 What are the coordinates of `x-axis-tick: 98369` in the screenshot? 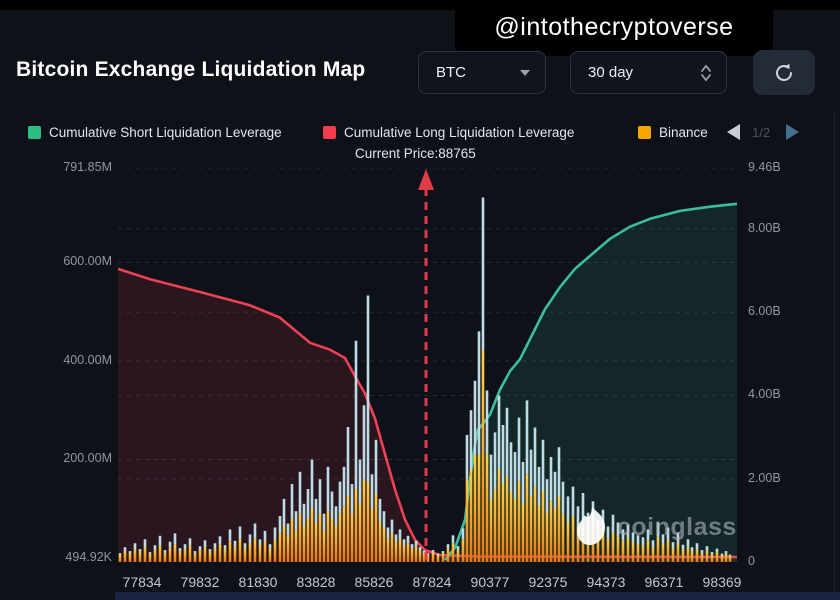 It's located at (722, 582).